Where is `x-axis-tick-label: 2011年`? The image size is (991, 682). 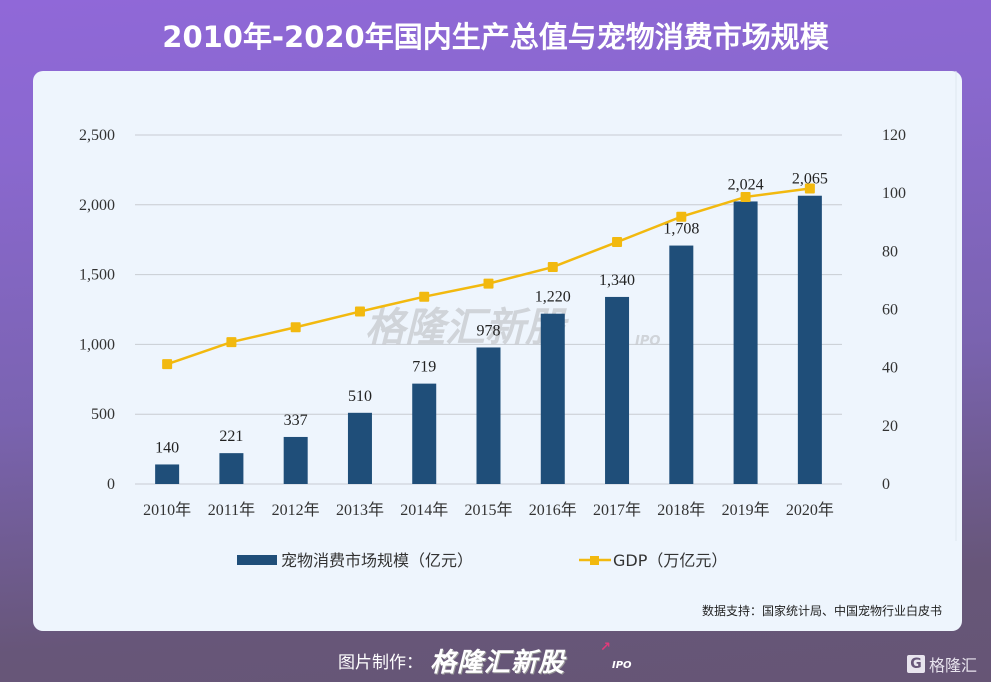 x-axis-tick-label: 2011年 is located at coordinates (231, 510).